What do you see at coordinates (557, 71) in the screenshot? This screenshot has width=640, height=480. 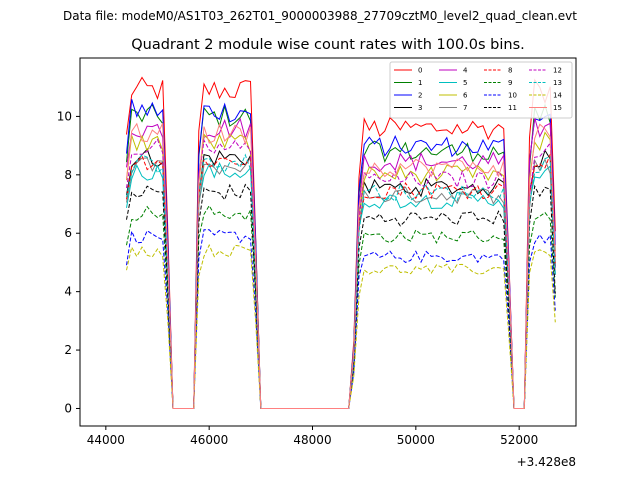 I see `legend-label-12: 12` at bounding box center [557, 71].